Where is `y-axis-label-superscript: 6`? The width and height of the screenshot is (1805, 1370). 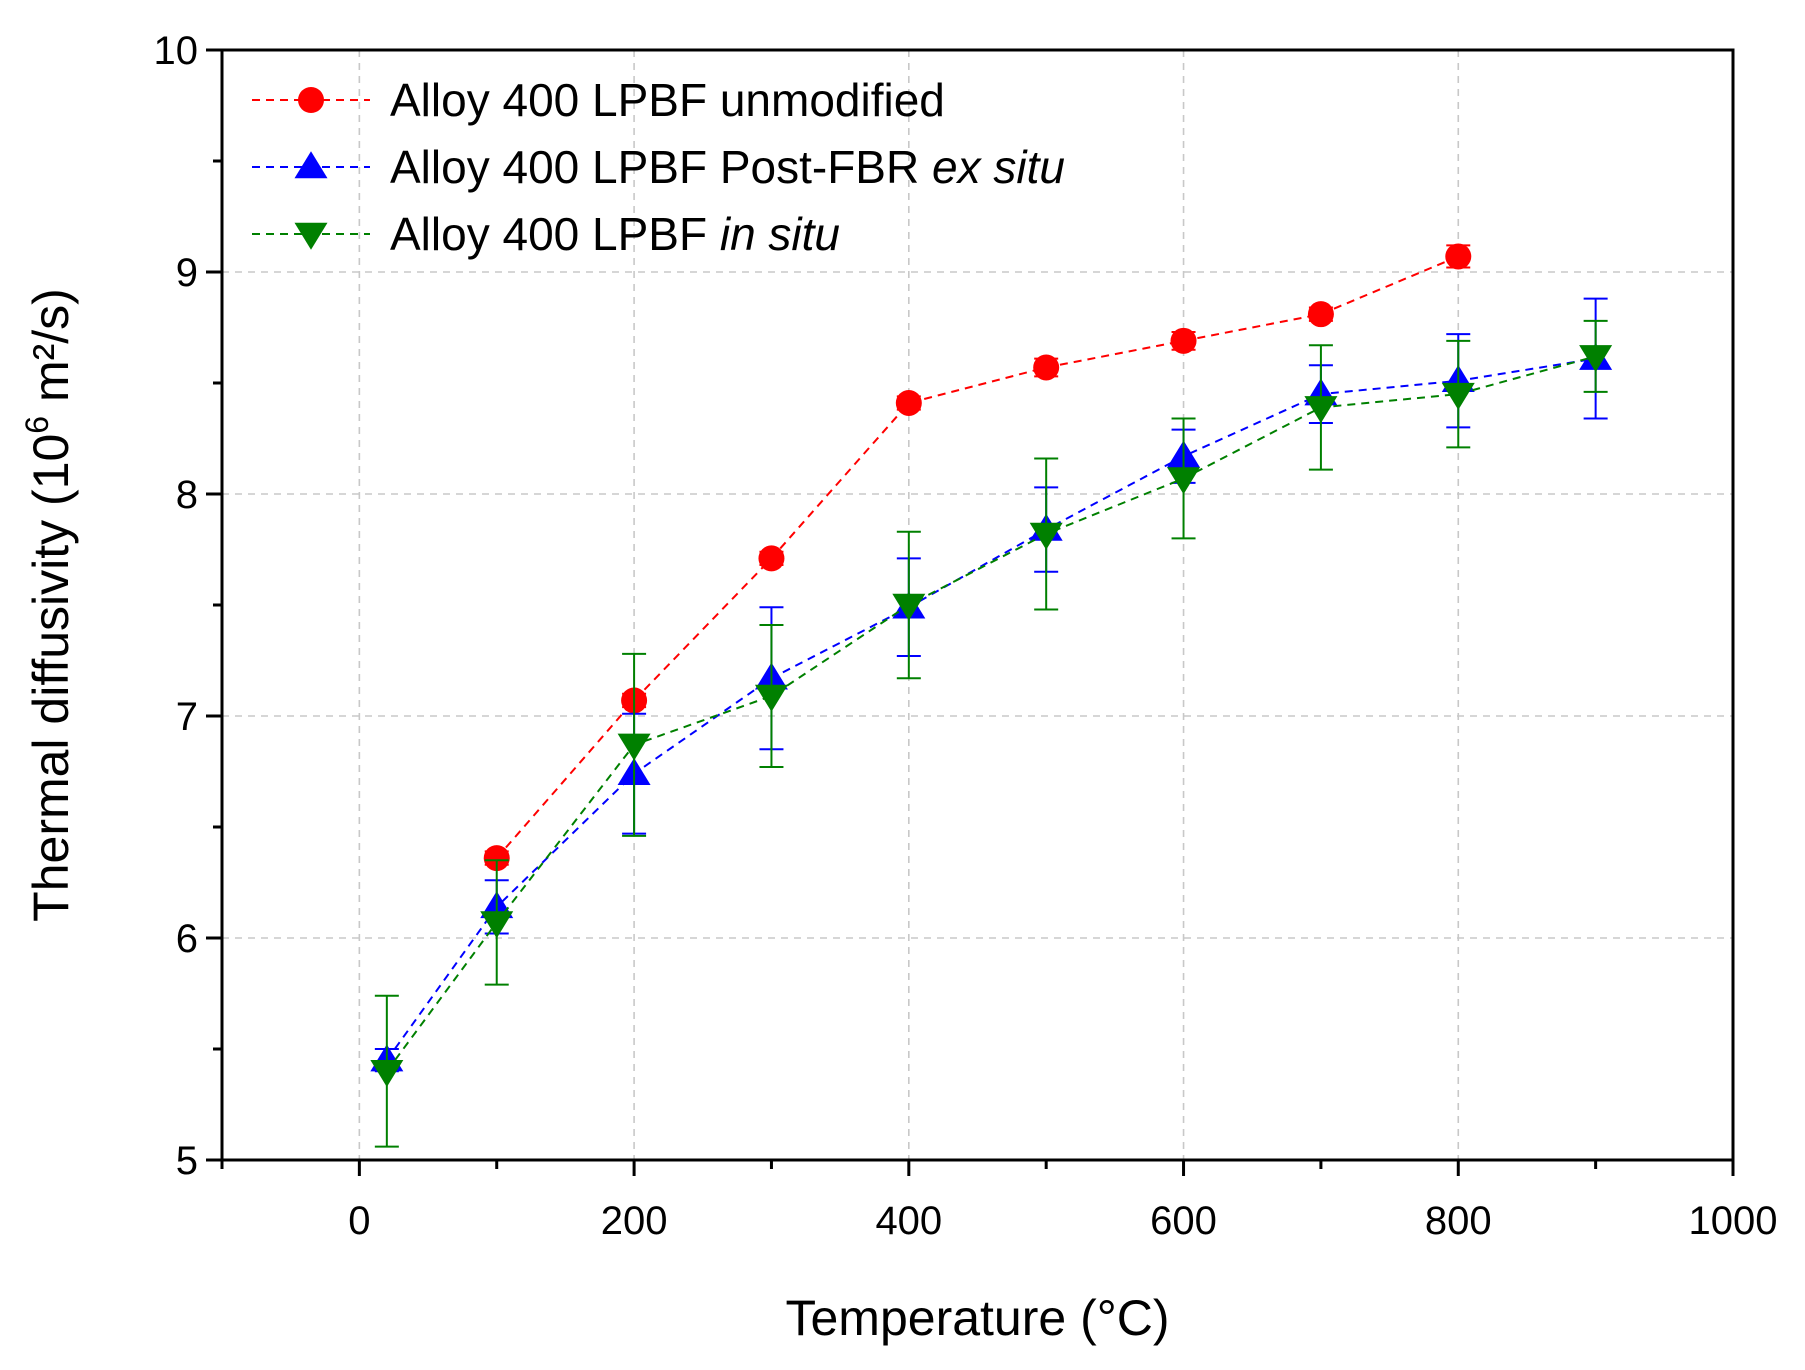
y-axis-label-superscript: 6 is located at coordinates (37, 425).